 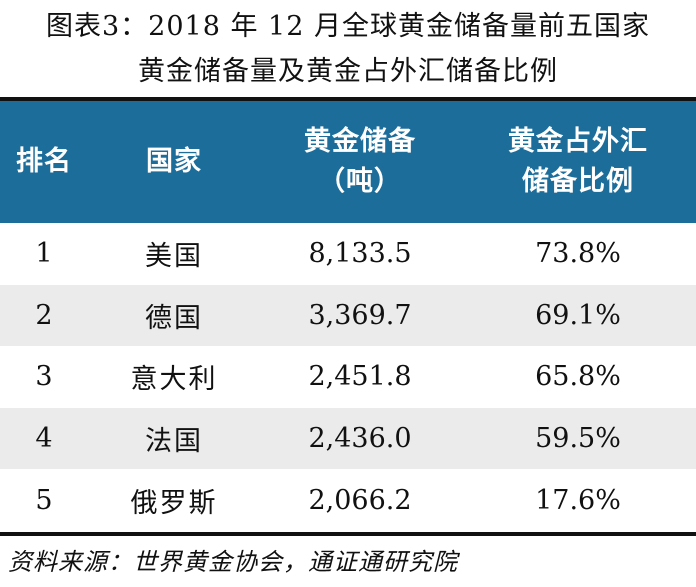 I want to click on table-row: 2 德国 3,369.7 69.1%, so click(x=348, y=315).